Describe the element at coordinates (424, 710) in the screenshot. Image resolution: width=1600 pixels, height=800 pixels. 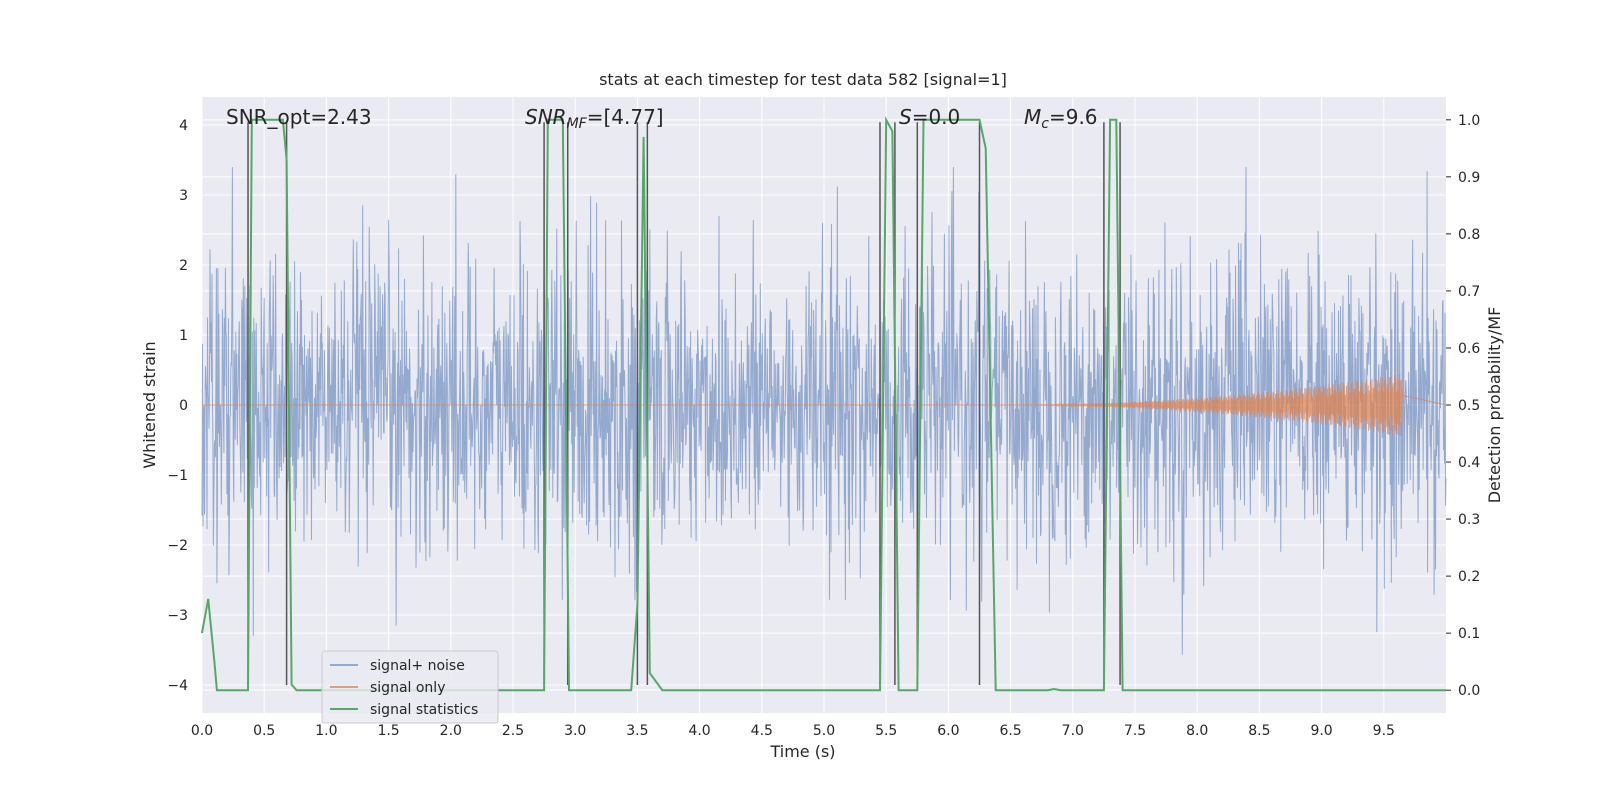
I see `legend-label-signal-statistics: signal statistics` at that location.